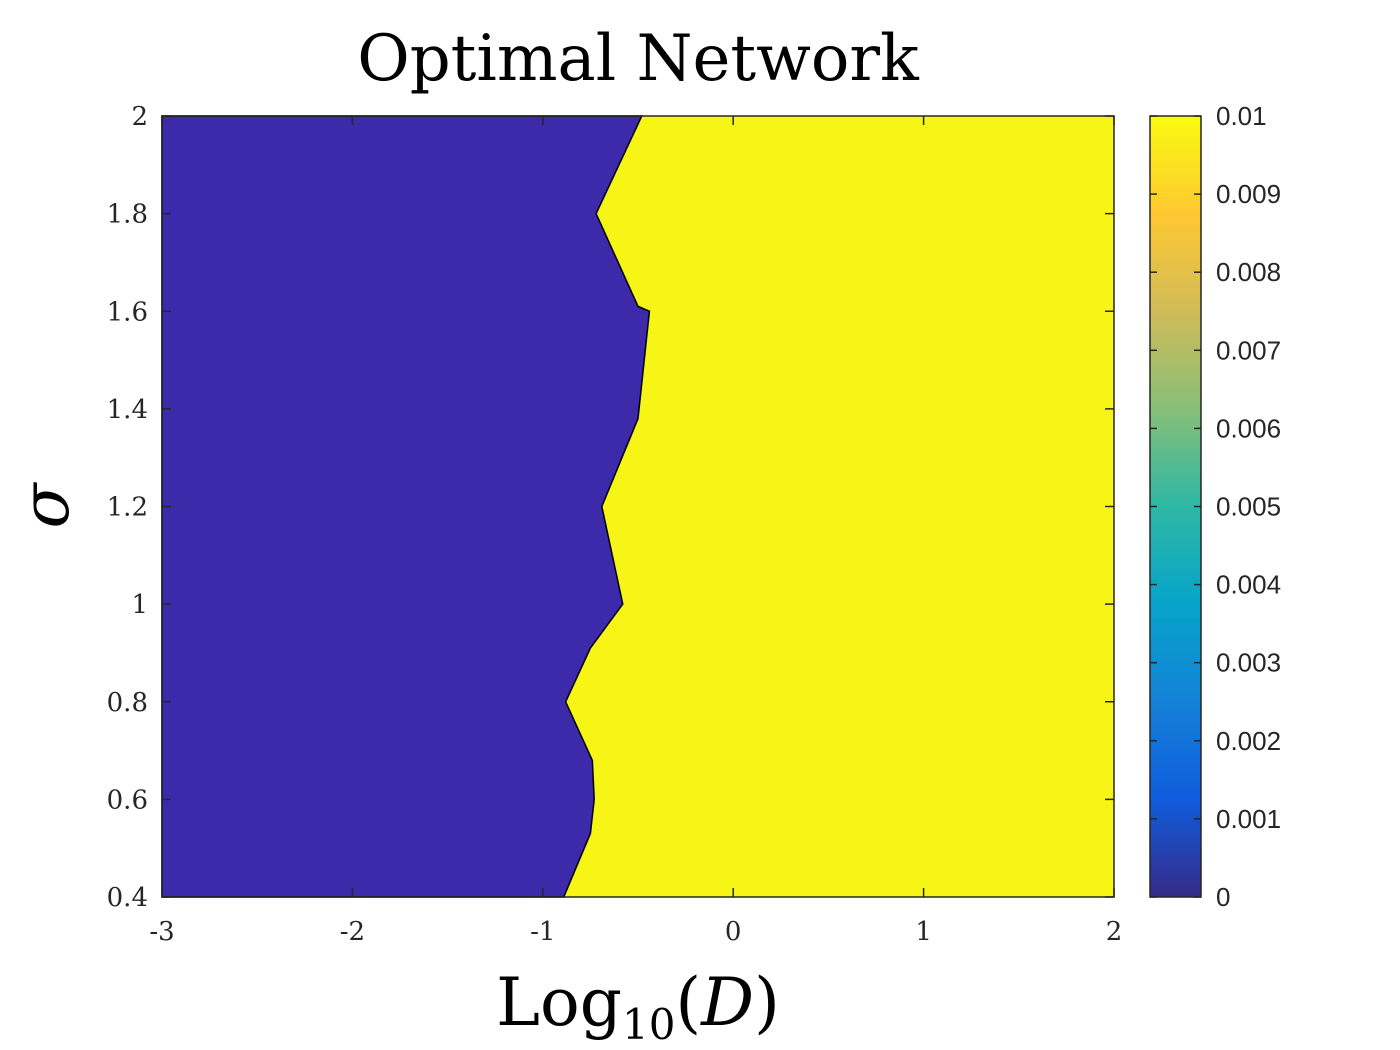 The width and height of the screenshot is (1400, 1050). Describe the element at coordinates (1223, 897) in the screenshot. I see `colorbar-tick-label: 0` at that location.